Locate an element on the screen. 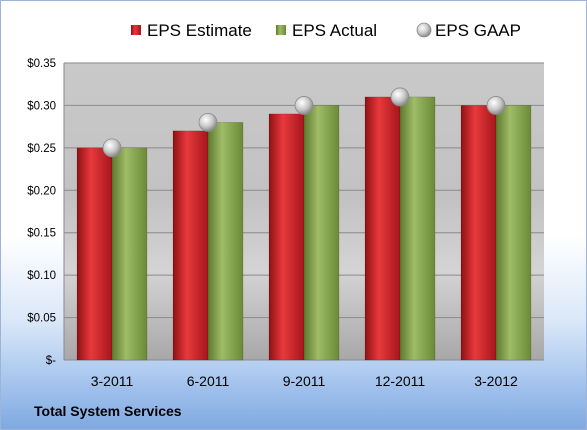 The image size is (587, 430). x-tick-label: 6-2011 is located at coordinates (208, 381).